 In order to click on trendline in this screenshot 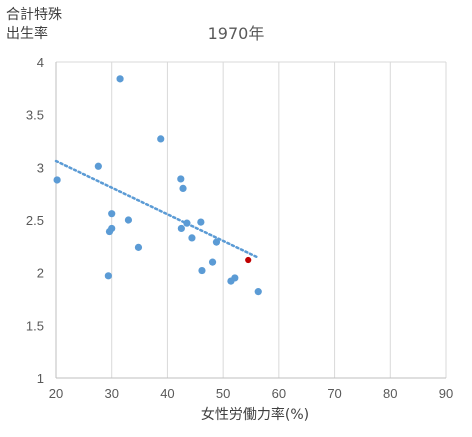, I will do `click(156, 209)`.